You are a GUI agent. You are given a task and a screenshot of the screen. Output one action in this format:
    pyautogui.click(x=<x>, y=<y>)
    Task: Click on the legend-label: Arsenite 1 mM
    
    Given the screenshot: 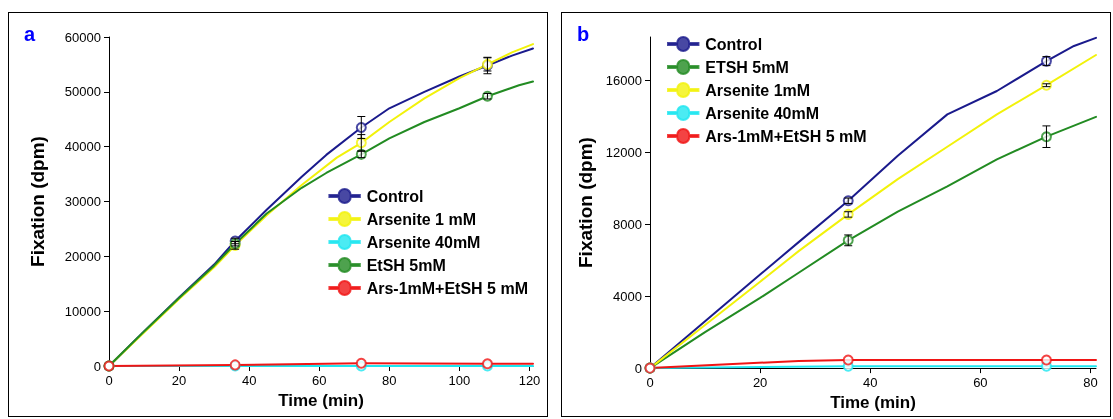 What is the action you would take?
    pyautogui.click(x=421, y=219)
    